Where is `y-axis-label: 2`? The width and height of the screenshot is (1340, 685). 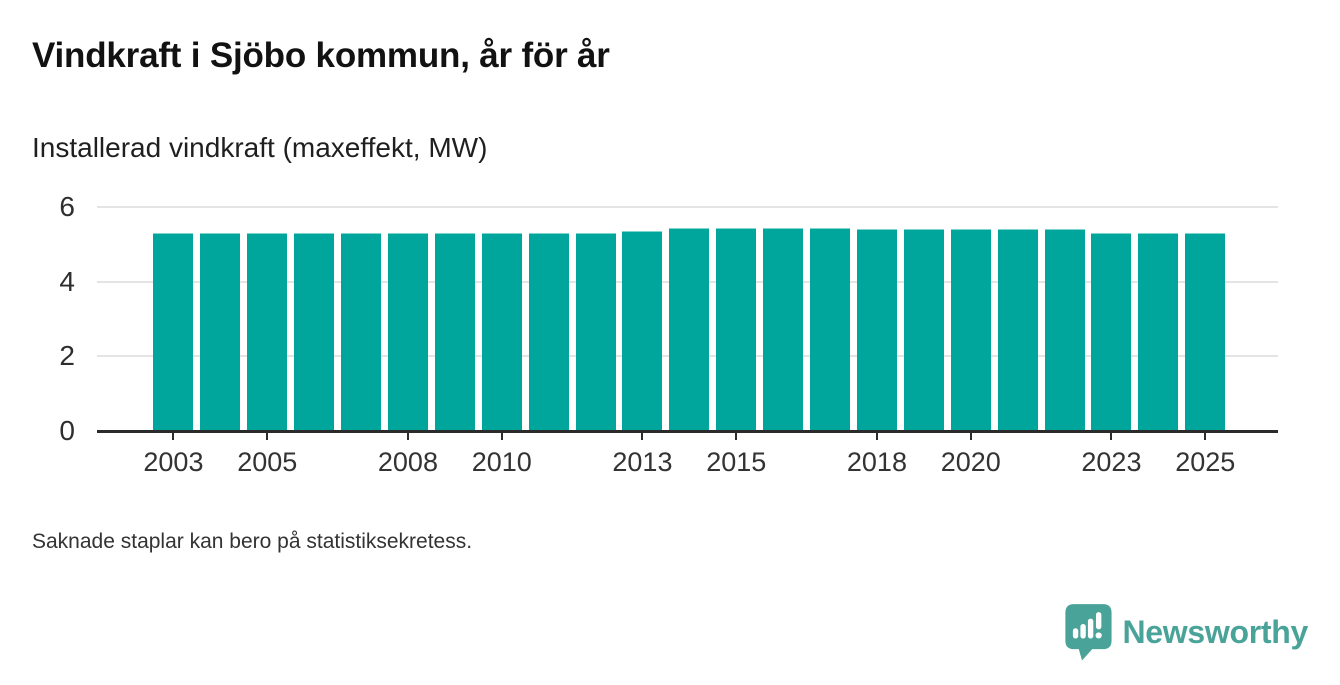 y-axis-label: 2 is located at coordinates (67, 356).